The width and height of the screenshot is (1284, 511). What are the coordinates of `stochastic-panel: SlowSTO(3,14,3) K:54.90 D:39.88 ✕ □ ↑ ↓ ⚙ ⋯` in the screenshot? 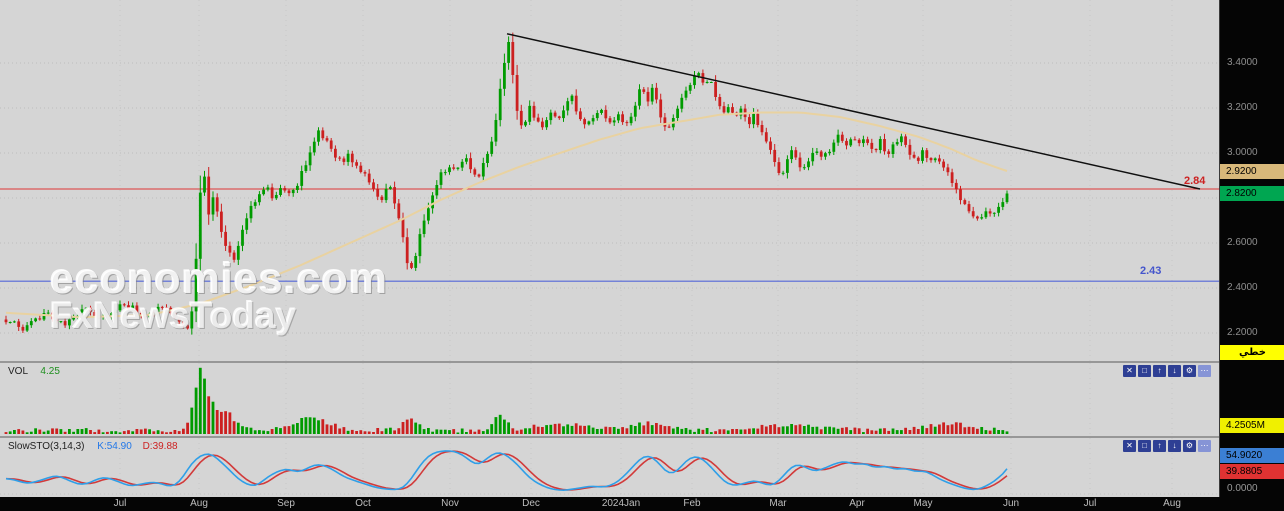 It's located at (609, 466).